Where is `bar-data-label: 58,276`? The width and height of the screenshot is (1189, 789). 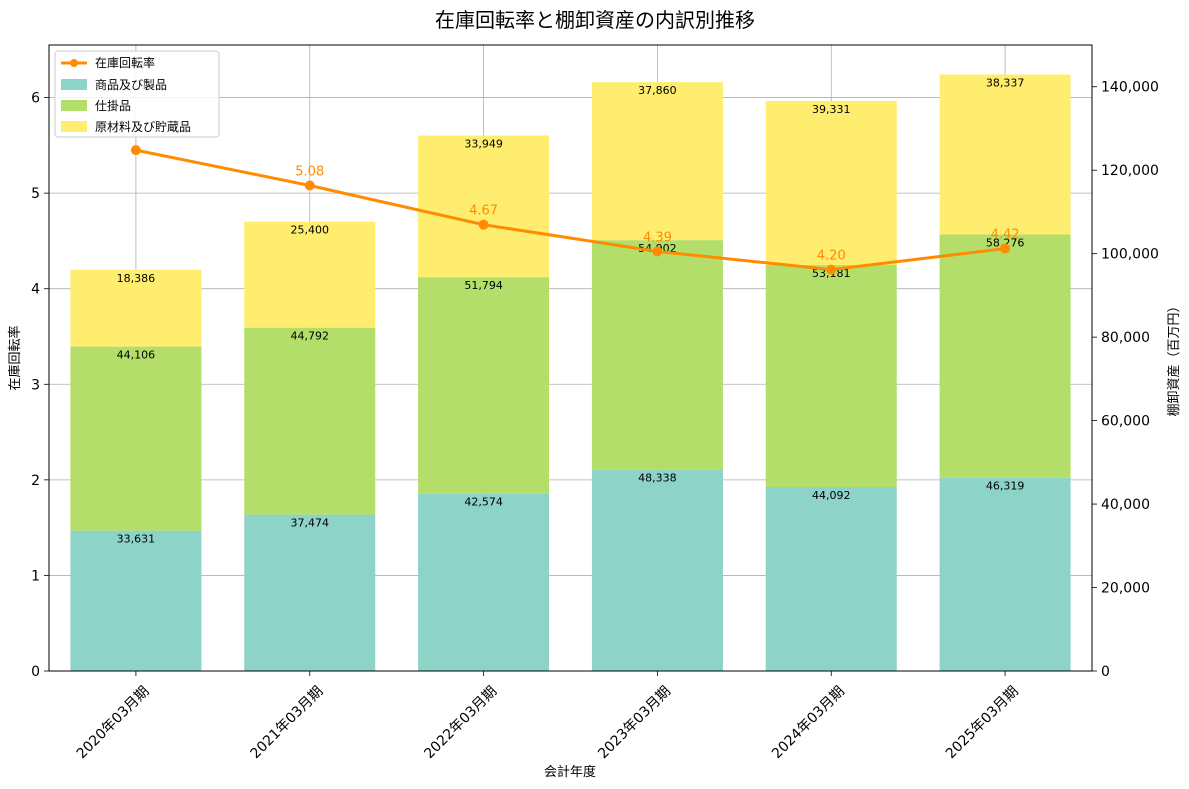
bar-data-label: 58,276 is located at coordinates (1005, 242).